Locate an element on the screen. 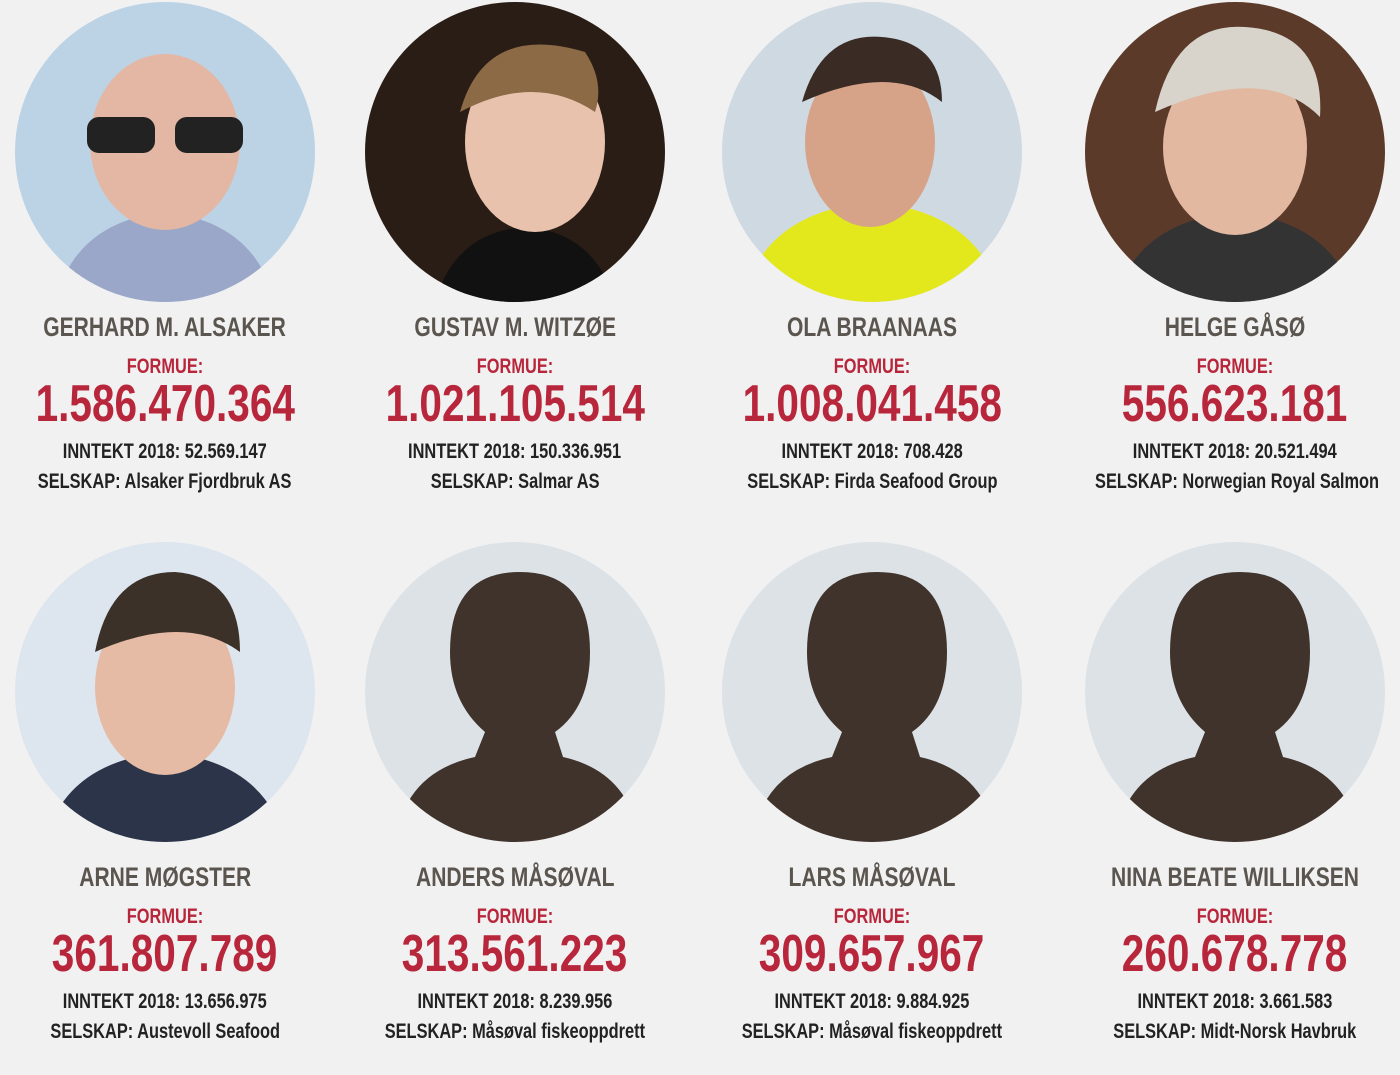  income: INNTEKT 2018: 20.521.494 is located at coordinates (1227, 452).